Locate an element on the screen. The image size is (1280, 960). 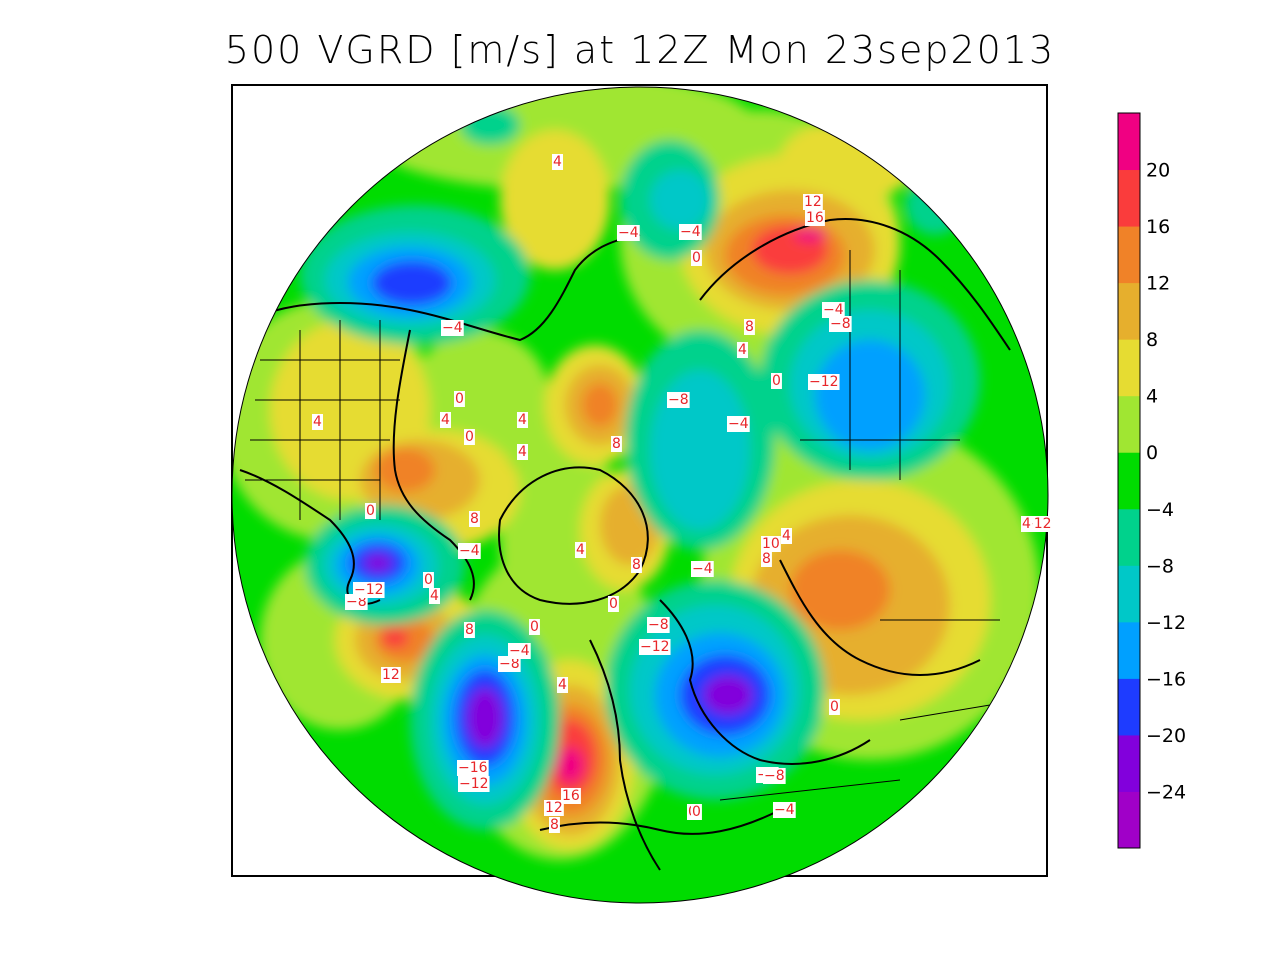
colorbar-tick-label: −8 is located at coordinates (1160, 566).